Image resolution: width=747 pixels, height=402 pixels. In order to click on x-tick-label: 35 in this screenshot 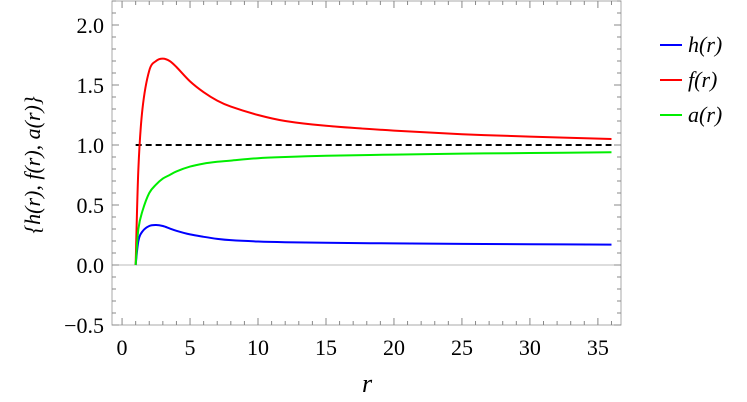, I will do `click(598, 347)`.